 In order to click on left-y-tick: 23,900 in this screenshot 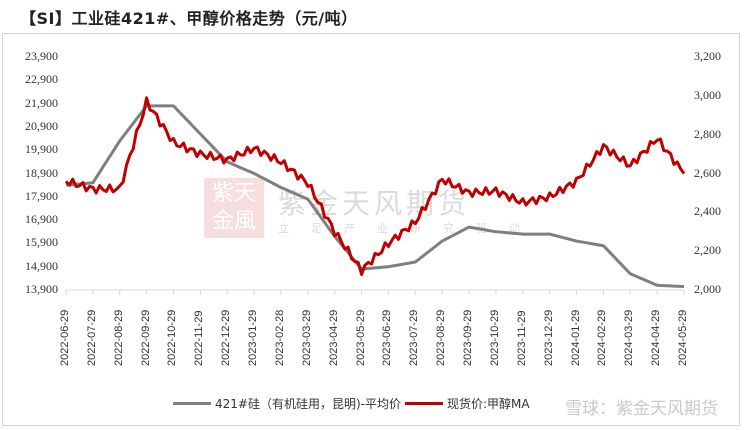, I will do `click(41, 56)`.